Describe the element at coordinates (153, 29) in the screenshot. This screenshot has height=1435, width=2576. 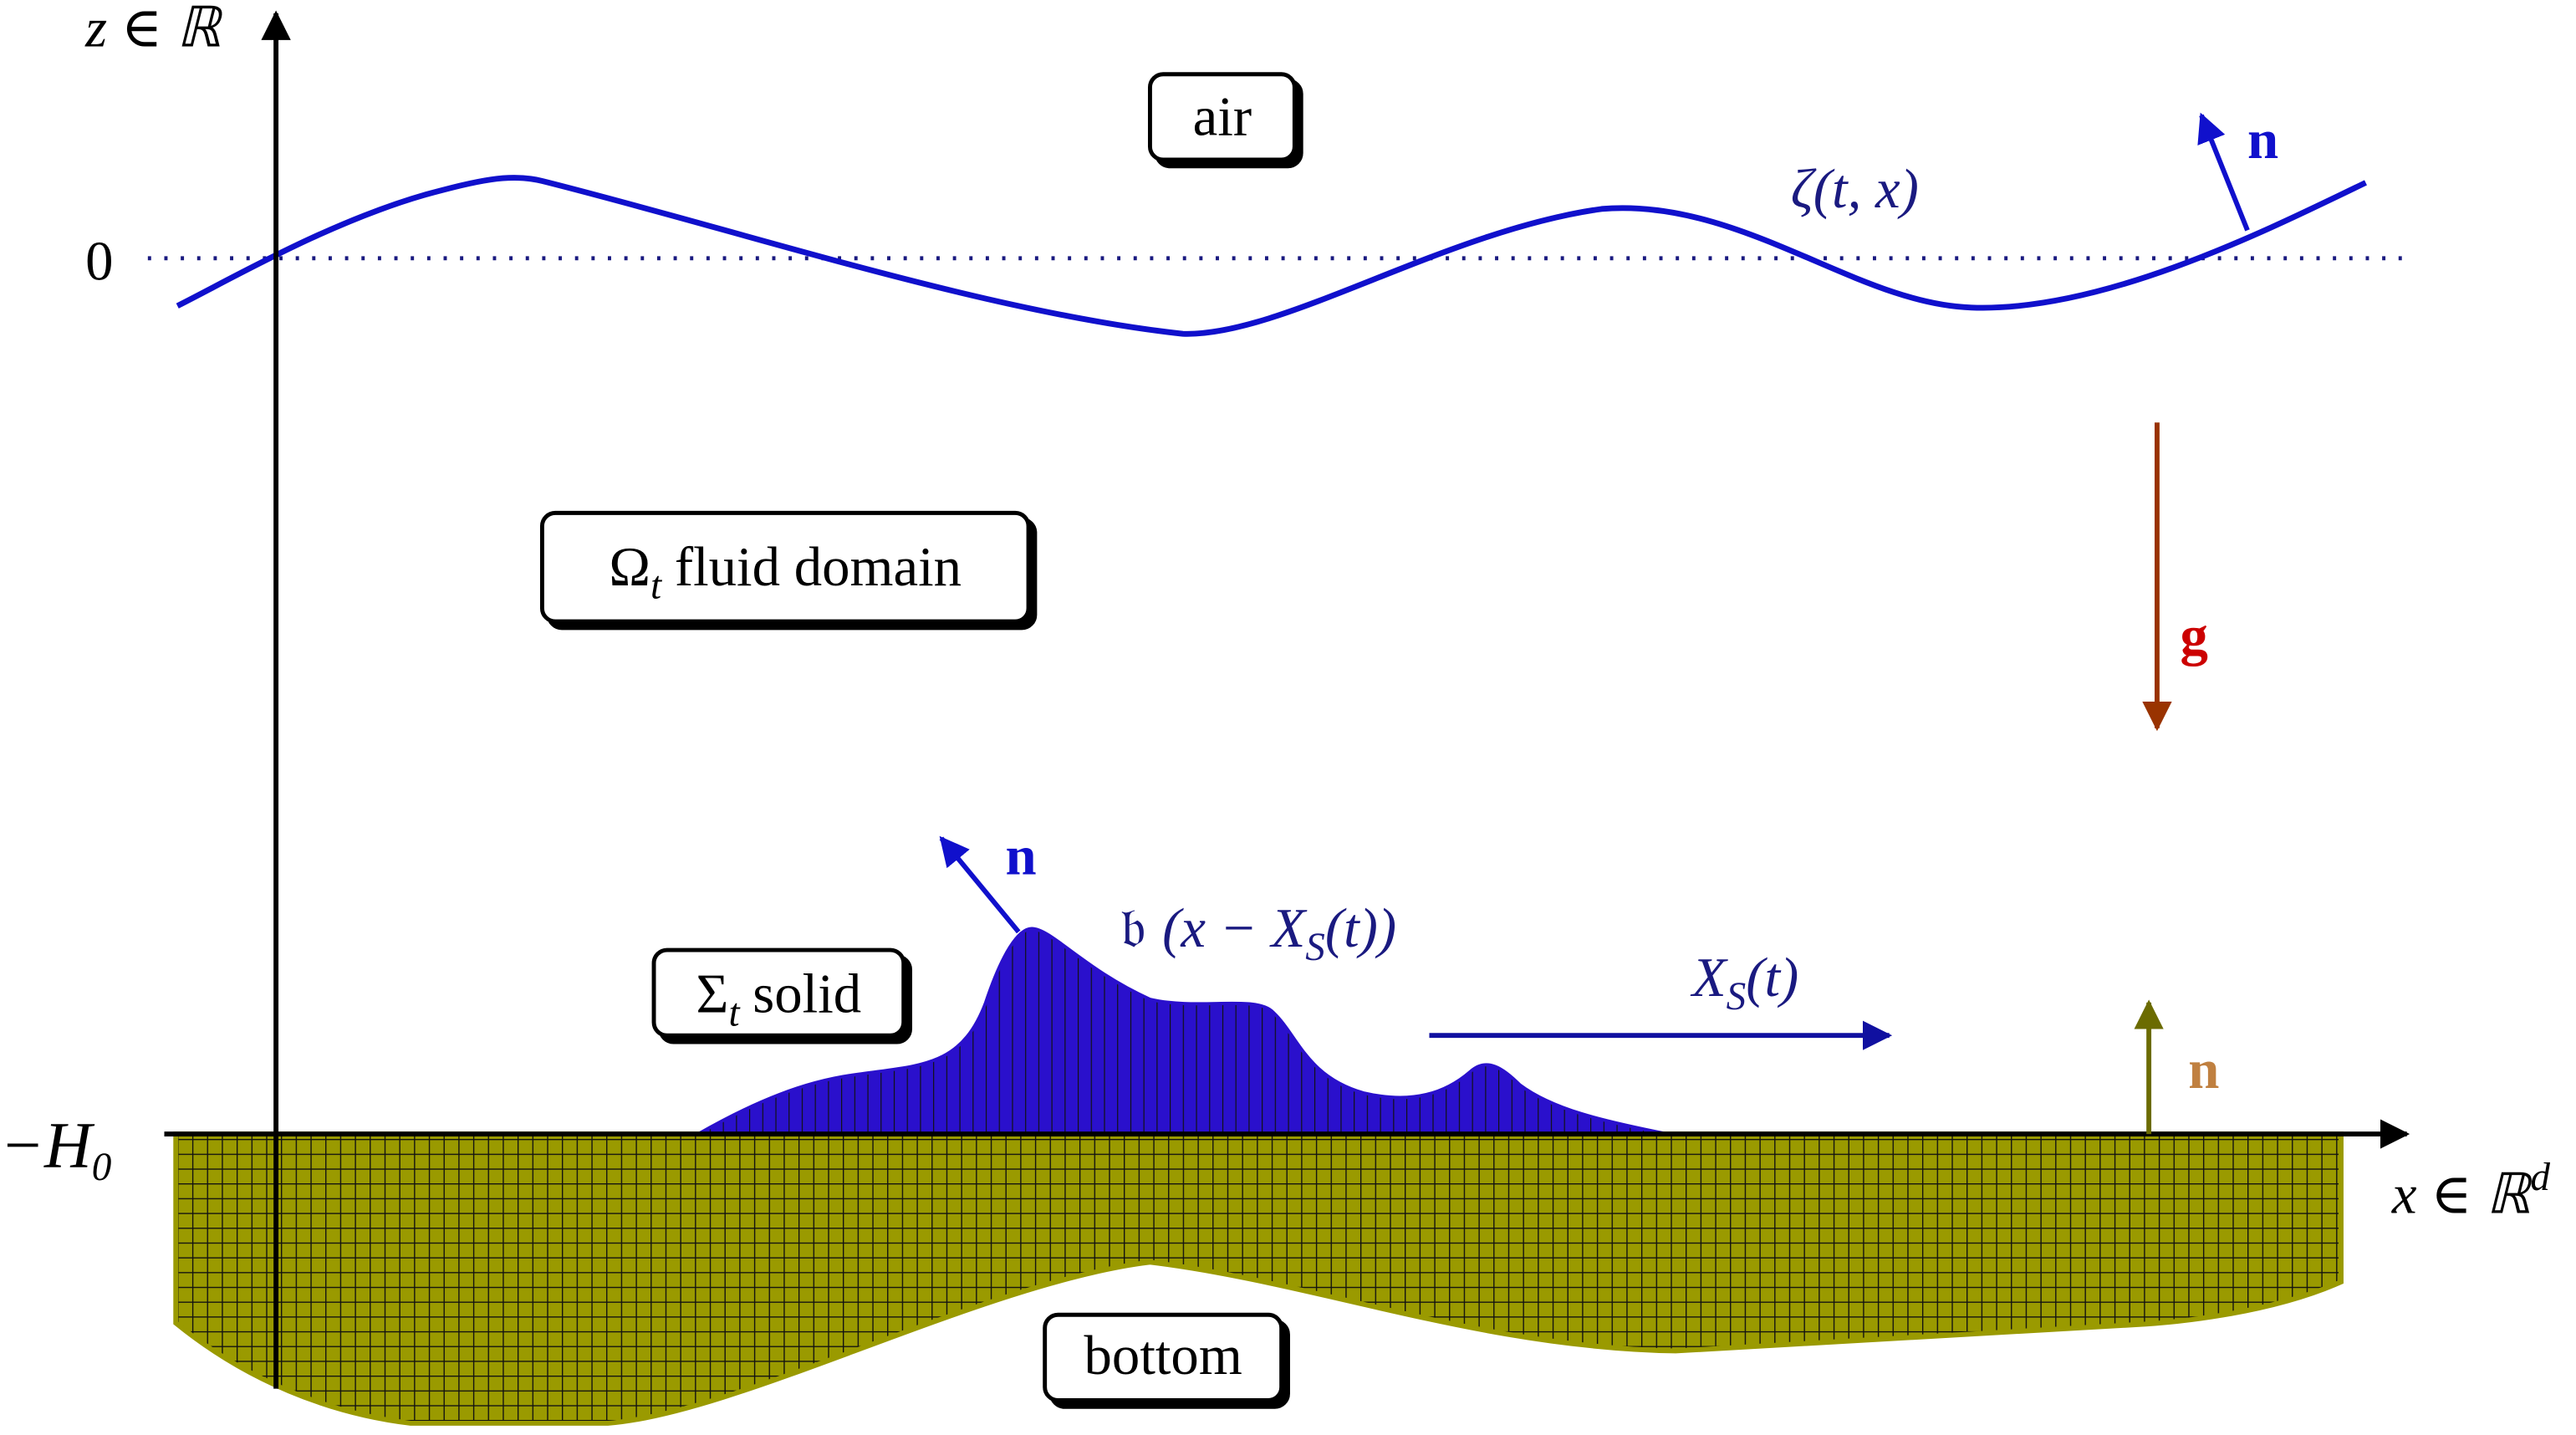
I see `z-axis-label: z ∈ ℝ` at that location.